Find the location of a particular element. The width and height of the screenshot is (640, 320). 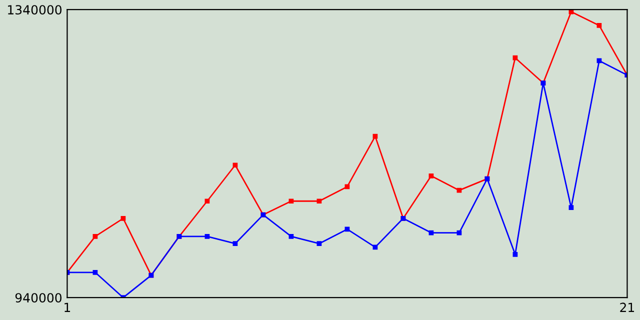

x-tick-label: 1 is located at coordinates (67, 307).